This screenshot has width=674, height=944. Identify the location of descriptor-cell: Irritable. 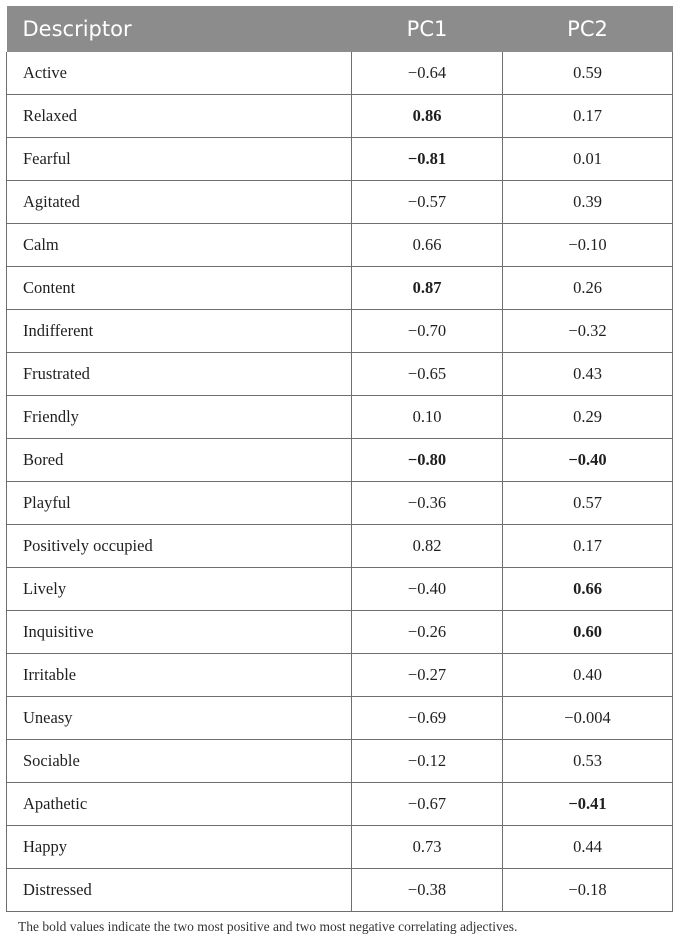
(179, 675).